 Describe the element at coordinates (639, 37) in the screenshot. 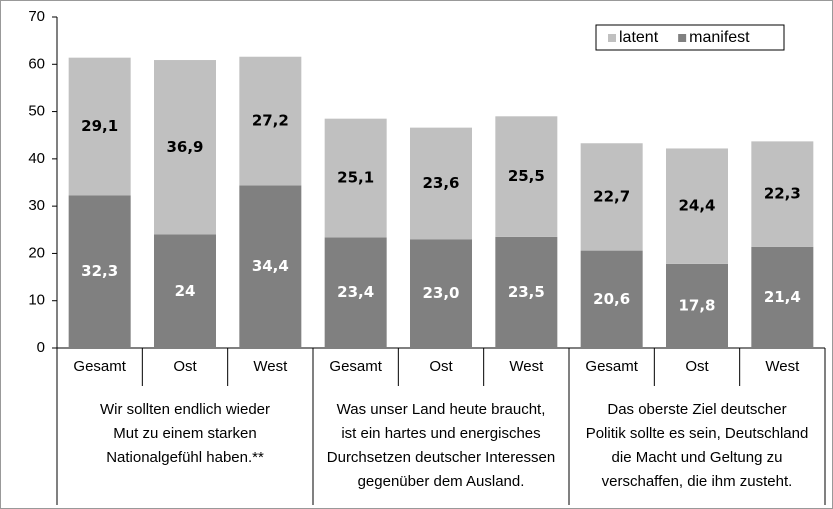

I see `legend-label: latent` at that location.